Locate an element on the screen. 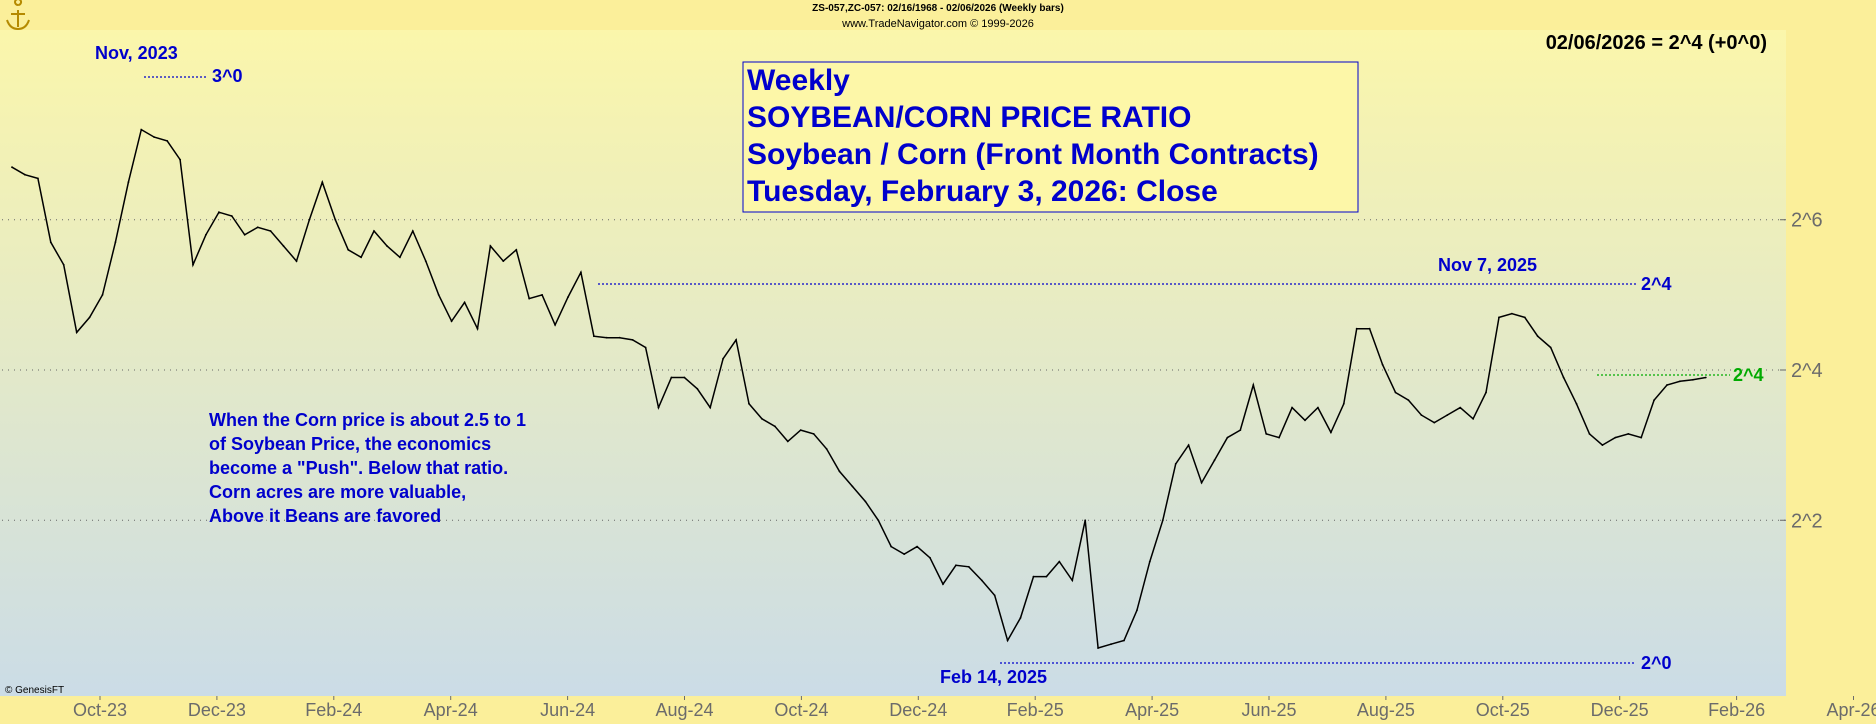  annotation-feb-2025-label: Feb 14, 2025 is located at coordinates (993, 677).